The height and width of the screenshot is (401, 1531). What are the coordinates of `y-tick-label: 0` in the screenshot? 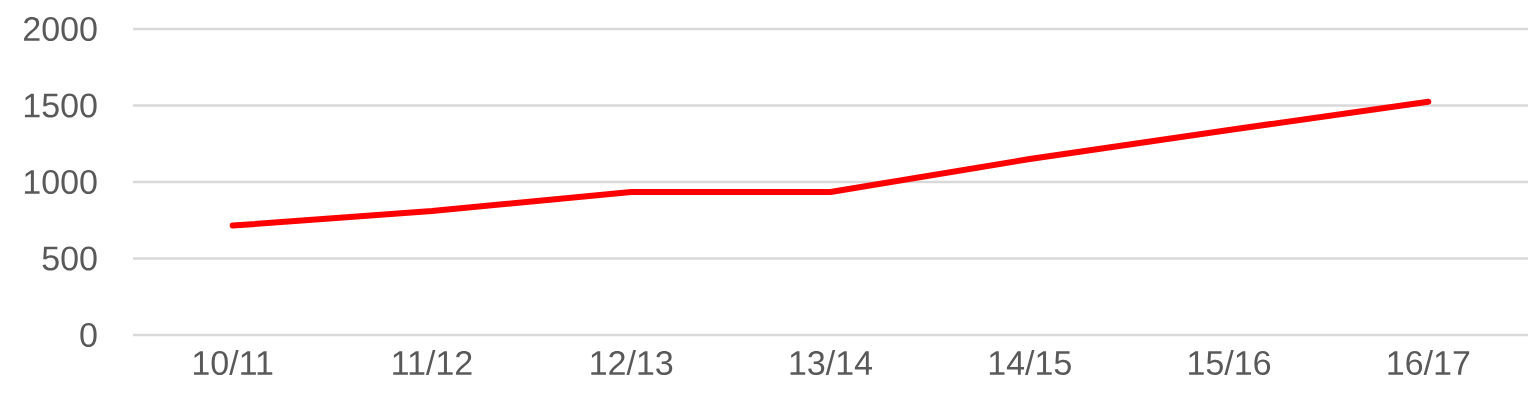 It's located at (88, 335).